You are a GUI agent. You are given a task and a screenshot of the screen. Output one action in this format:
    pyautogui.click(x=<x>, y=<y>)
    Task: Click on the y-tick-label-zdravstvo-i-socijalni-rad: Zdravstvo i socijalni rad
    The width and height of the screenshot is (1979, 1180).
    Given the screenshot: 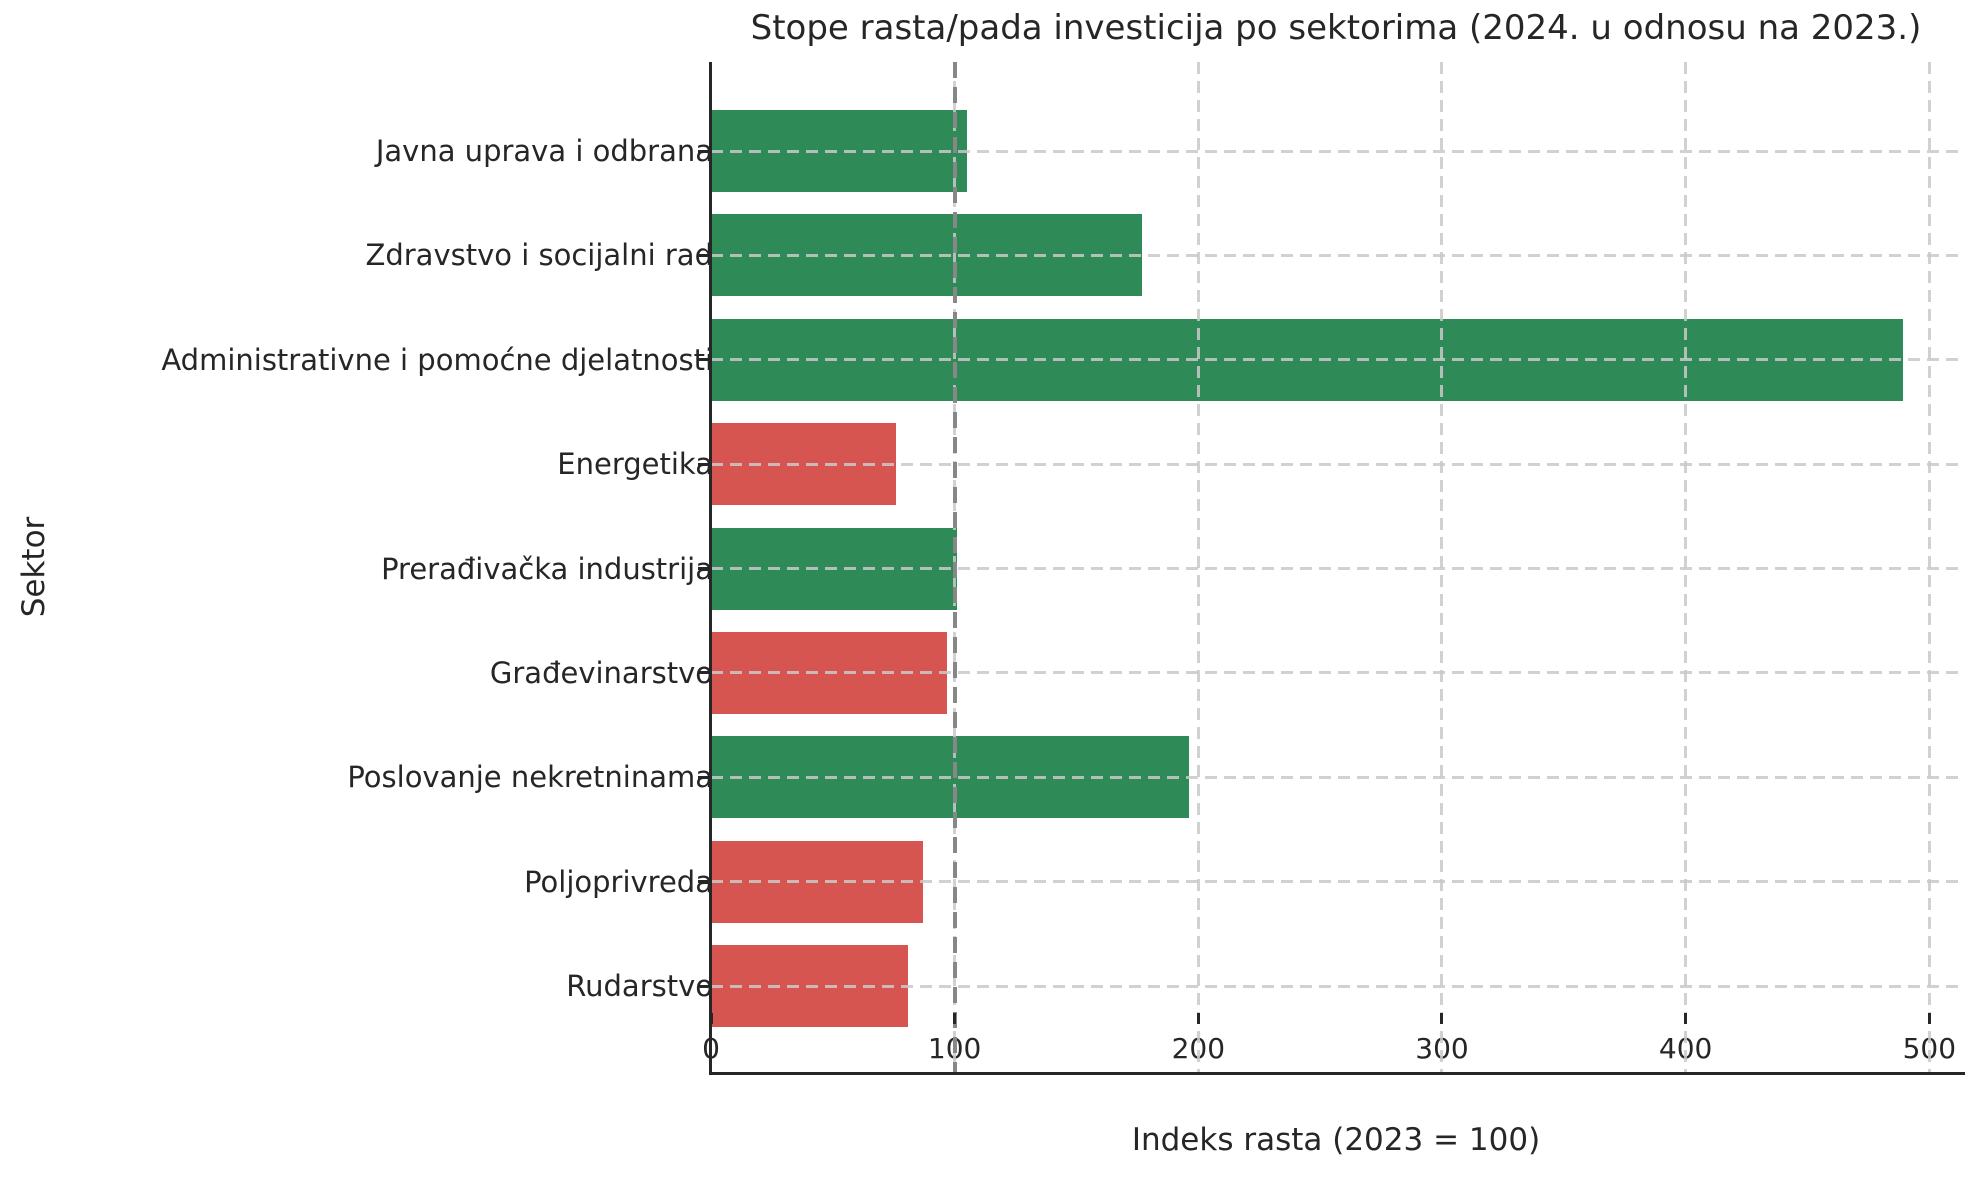 What is the action you would take?
    pyautogui.click(x=539, y=255)
    